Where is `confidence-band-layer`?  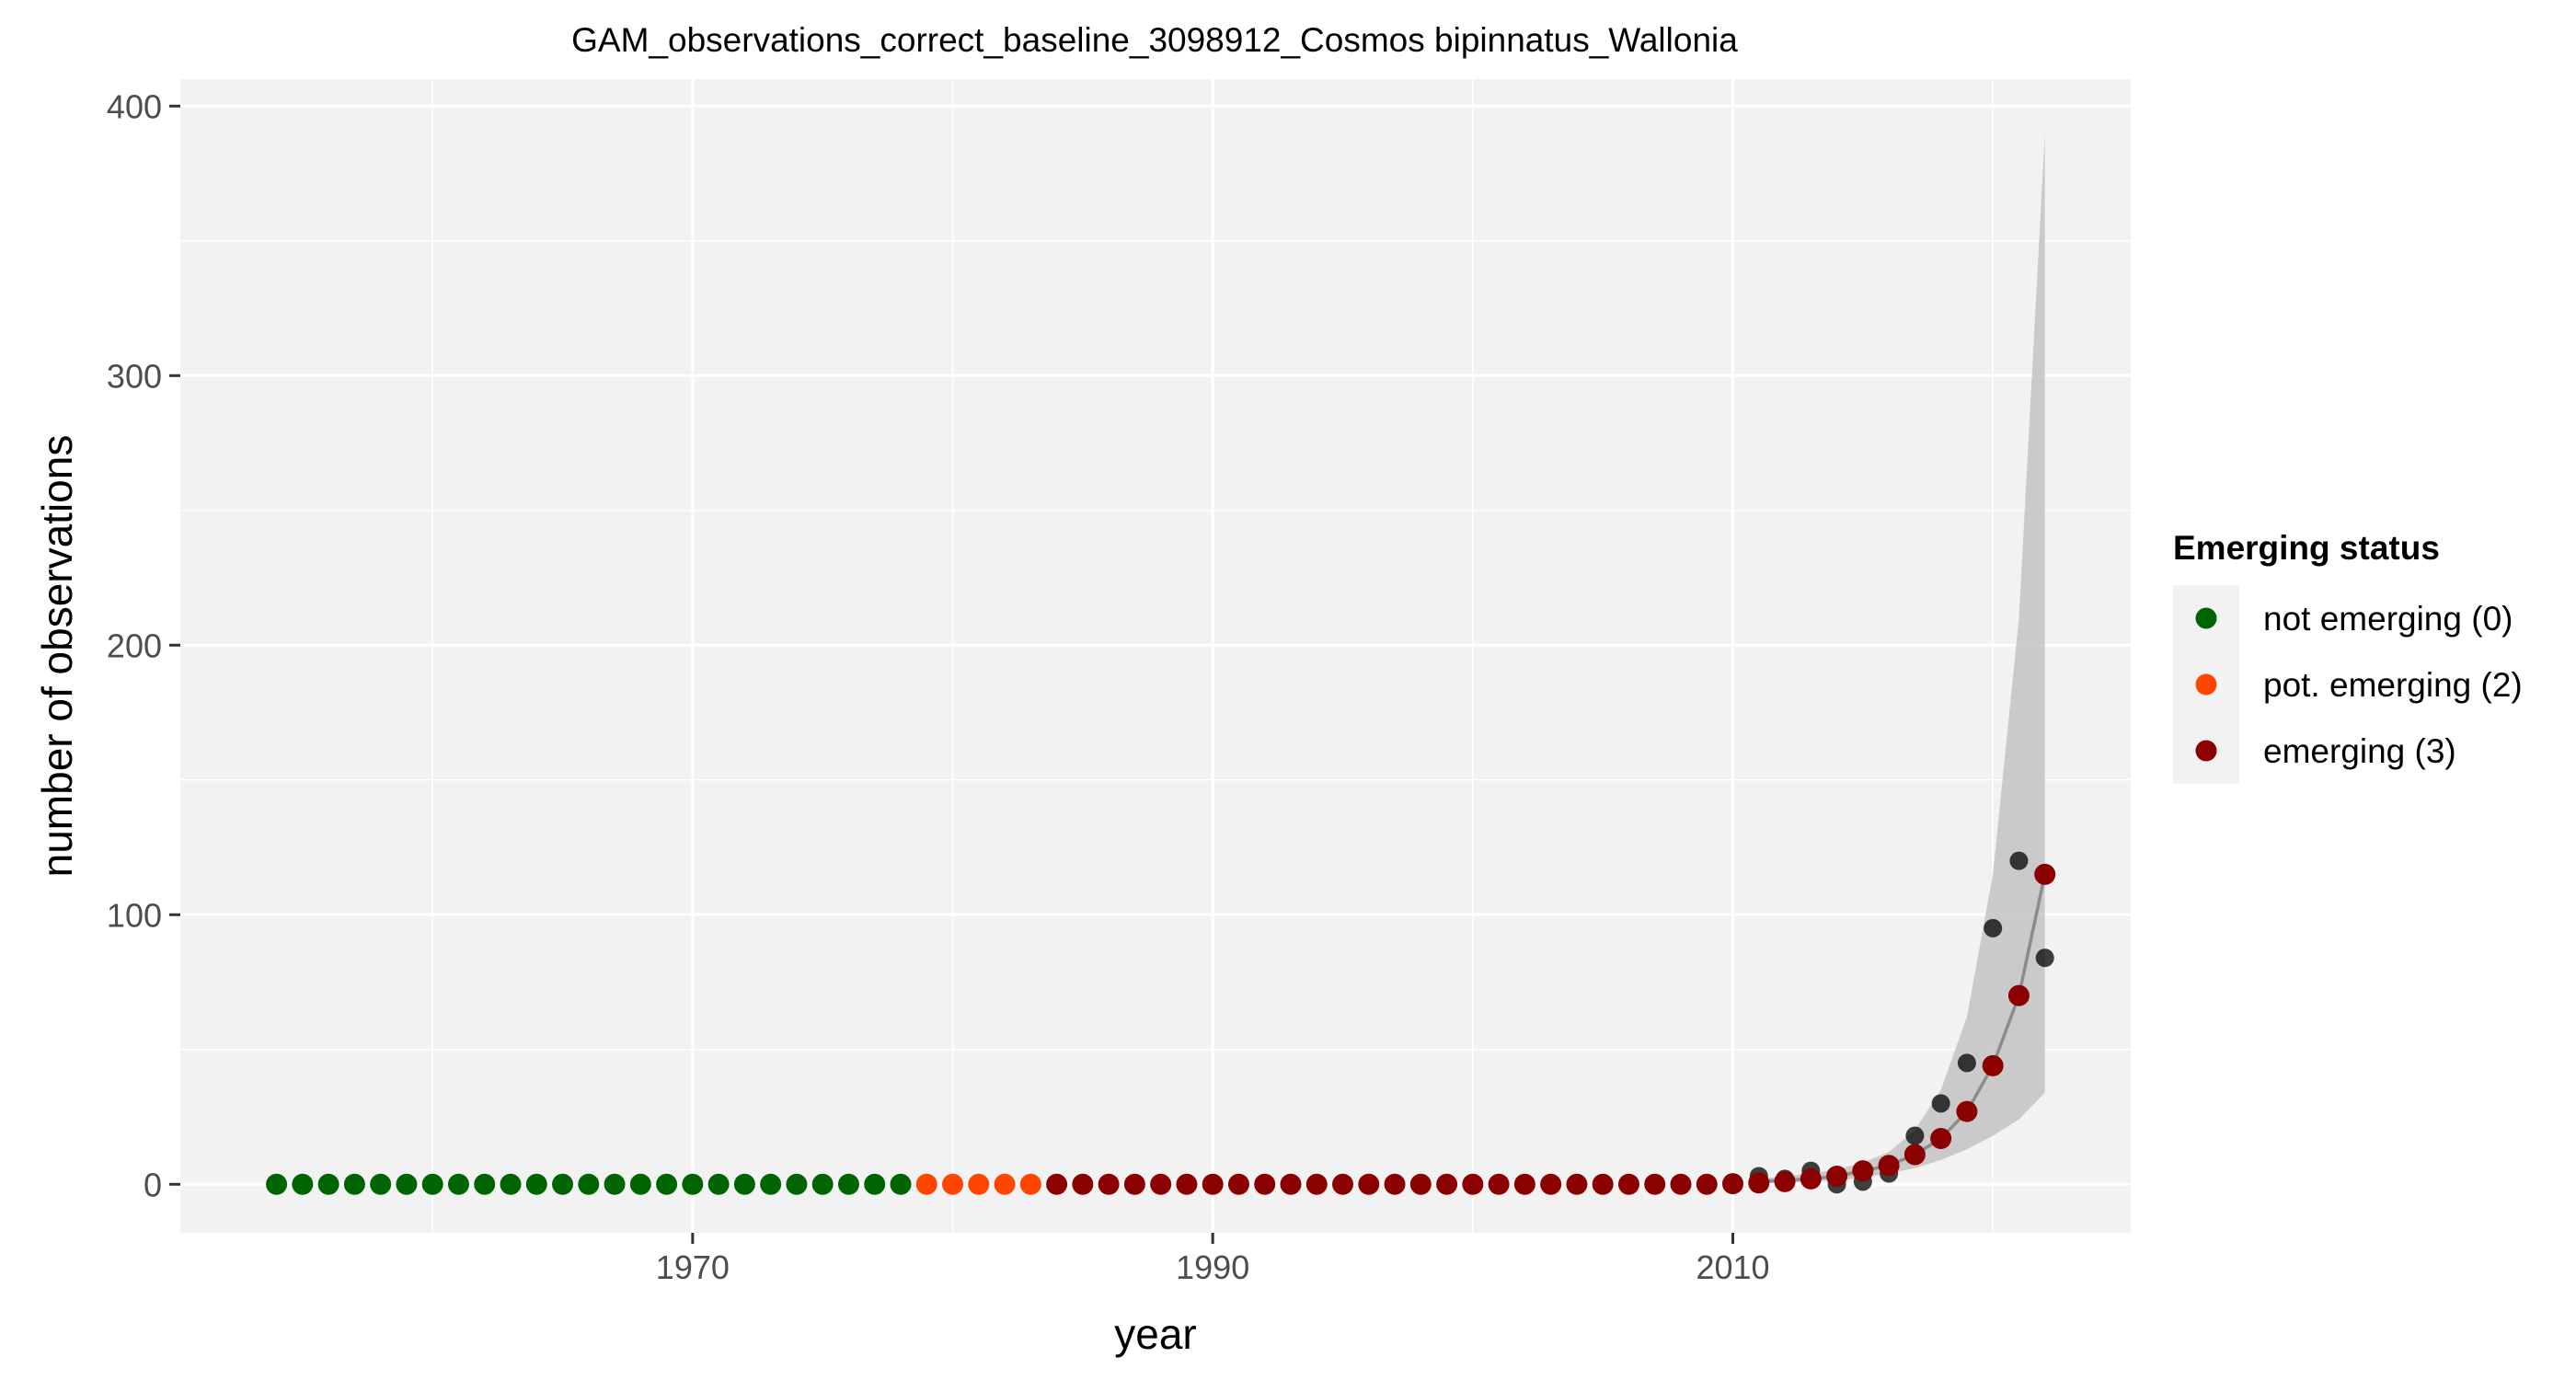
confidence-band-layer is located at coordinates (1901, 658).